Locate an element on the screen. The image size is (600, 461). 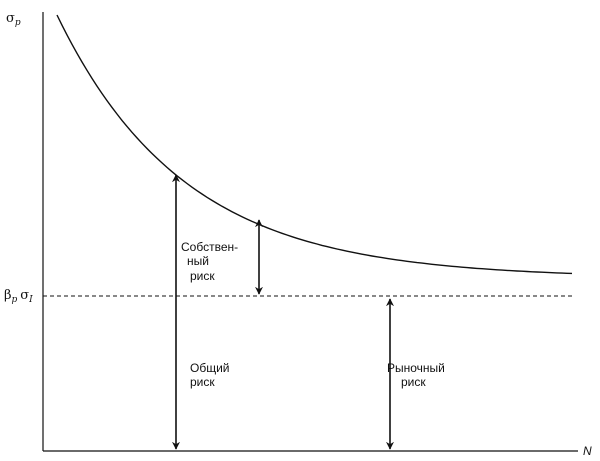
market-risk-label: риск is located at coordinates (413, 382).